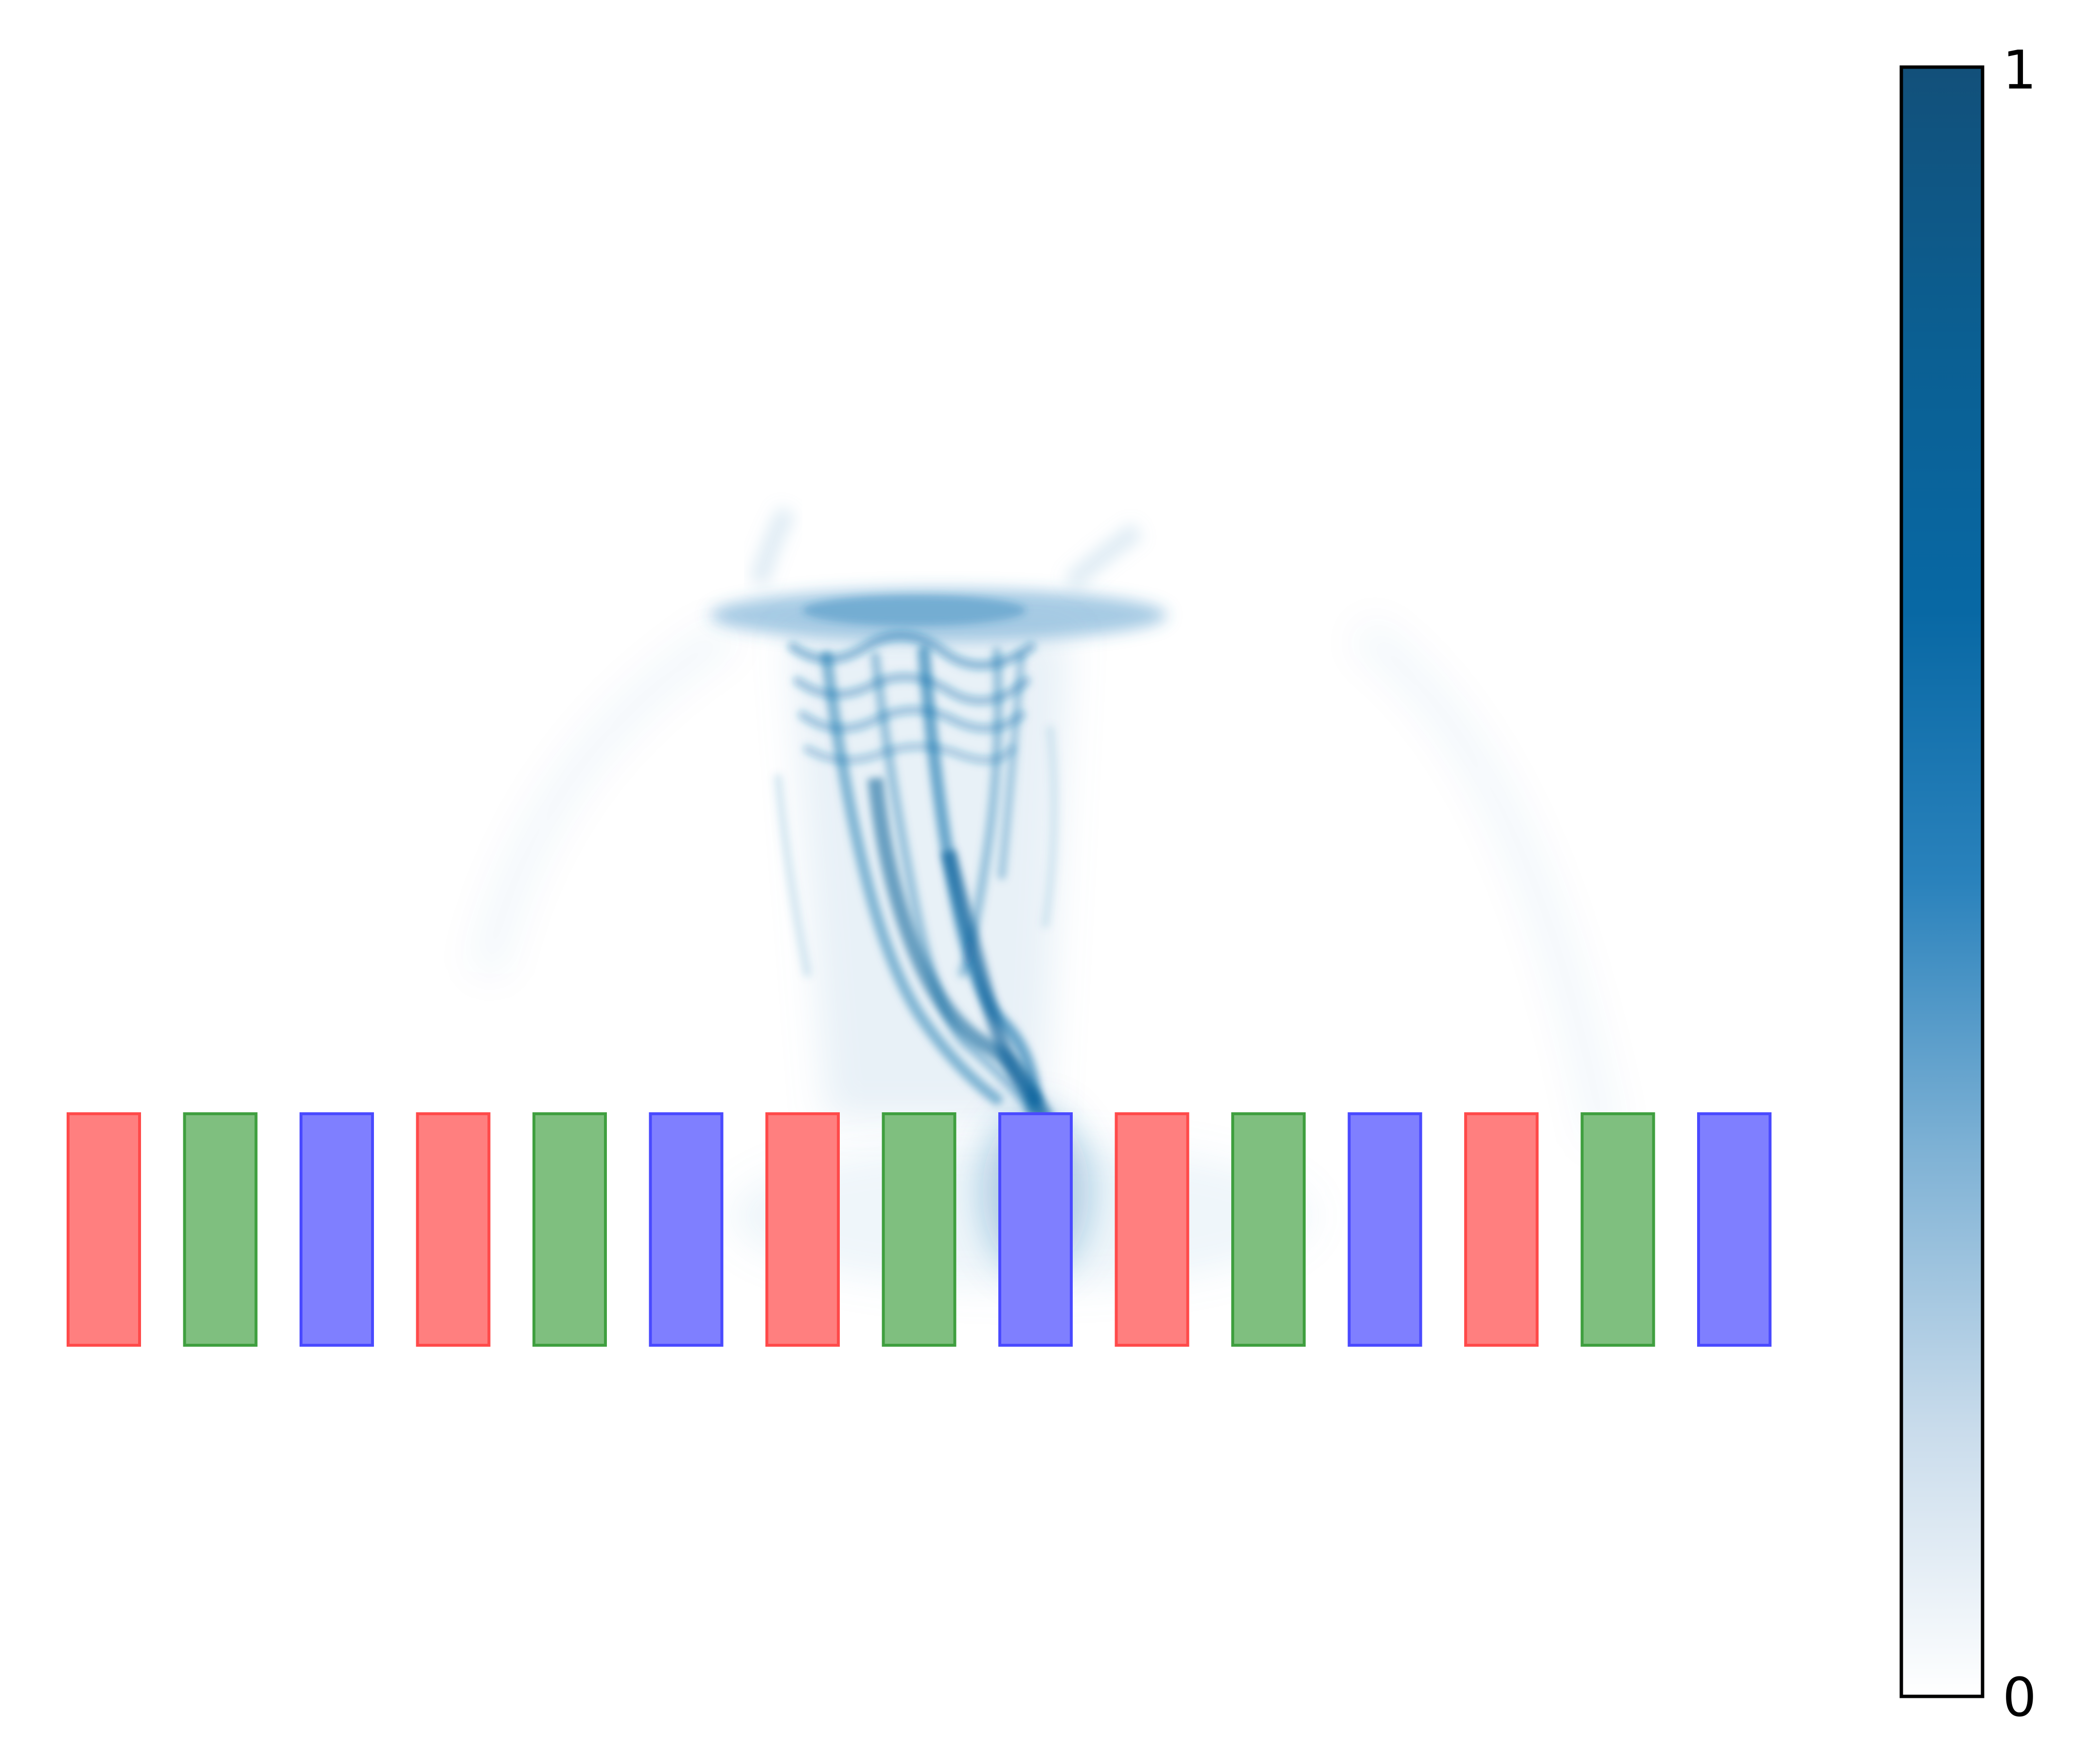 This screenshot has height=1764, width=2073. What do you see at coordinates (2019, 1697) in the screenshot?
I see `colorbar-min-label: 0` at bounding box center [2019, 1697].